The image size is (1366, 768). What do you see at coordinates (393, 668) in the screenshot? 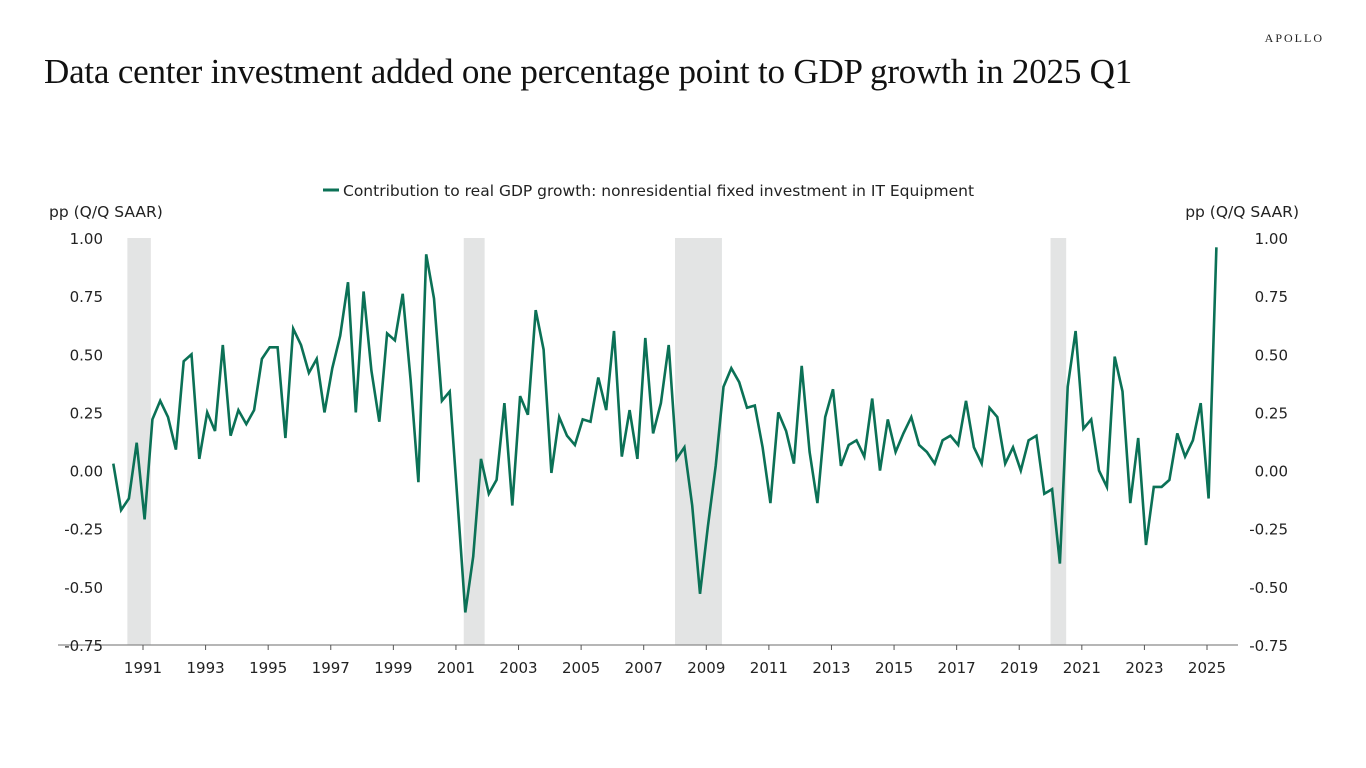
I see `x-tick-label: 1999` at bounding box center [393, 668].